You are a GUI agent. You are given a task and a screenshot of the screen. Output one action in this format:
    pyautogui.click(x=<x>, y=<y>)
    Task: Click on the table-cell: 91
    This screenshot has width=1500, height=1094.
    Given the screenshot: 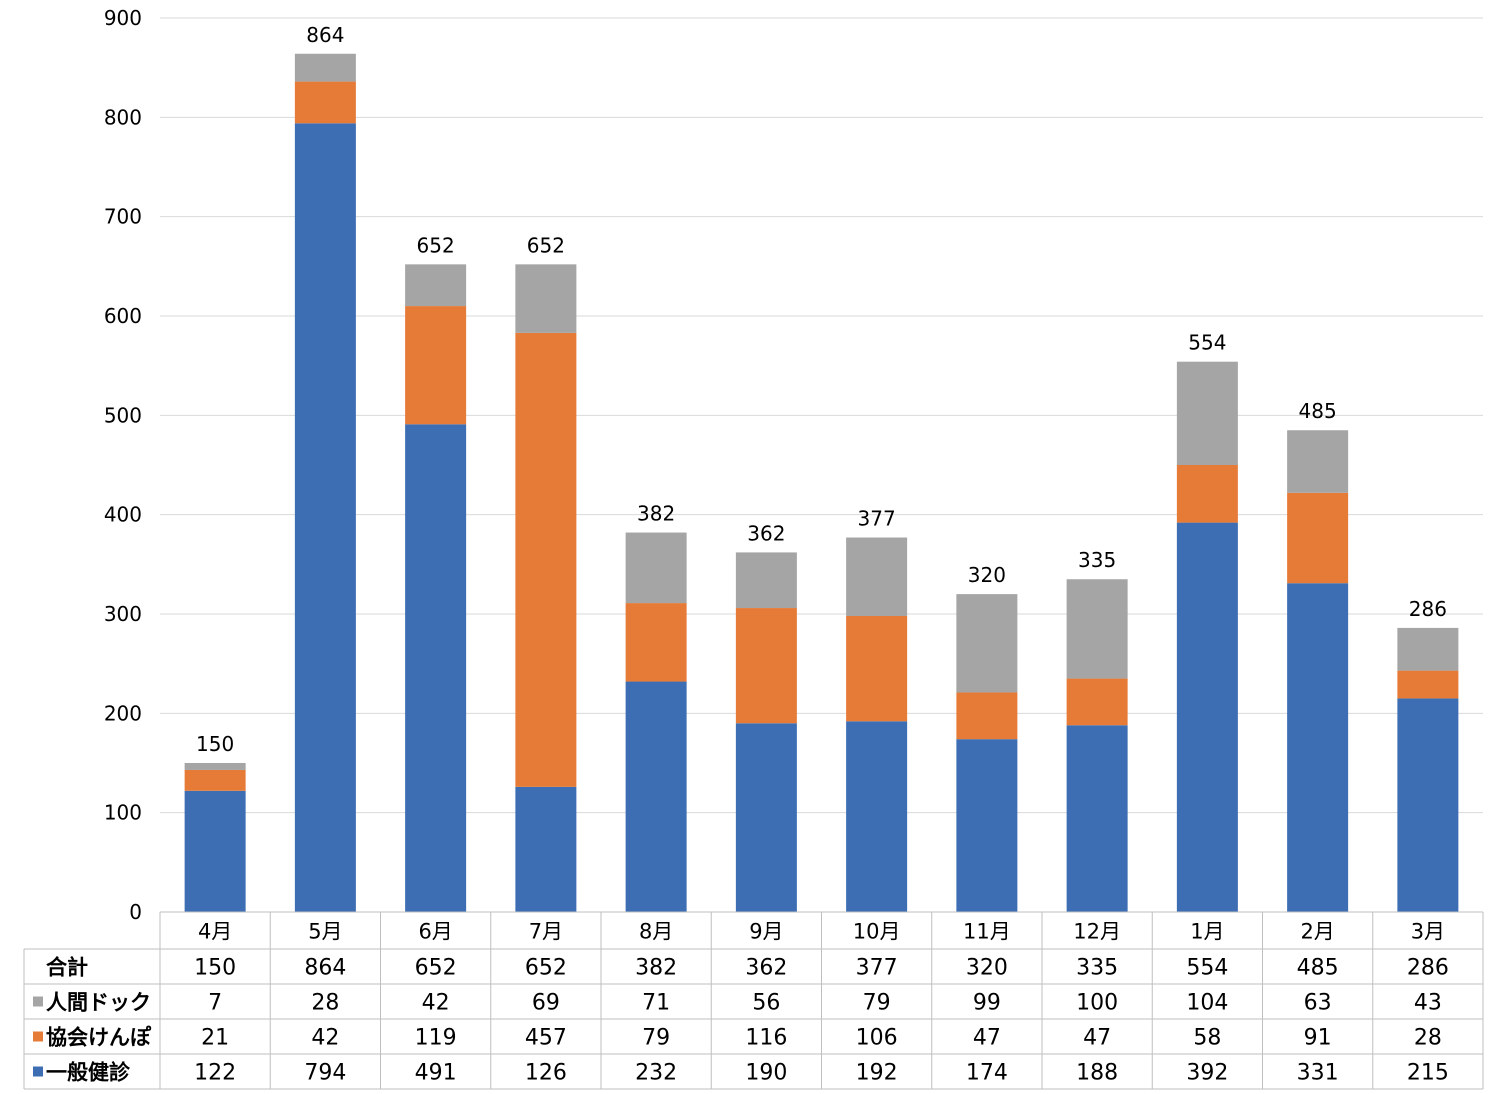 What is the action you would take?
    pyautogui.click(x=1318, y=1038)
    